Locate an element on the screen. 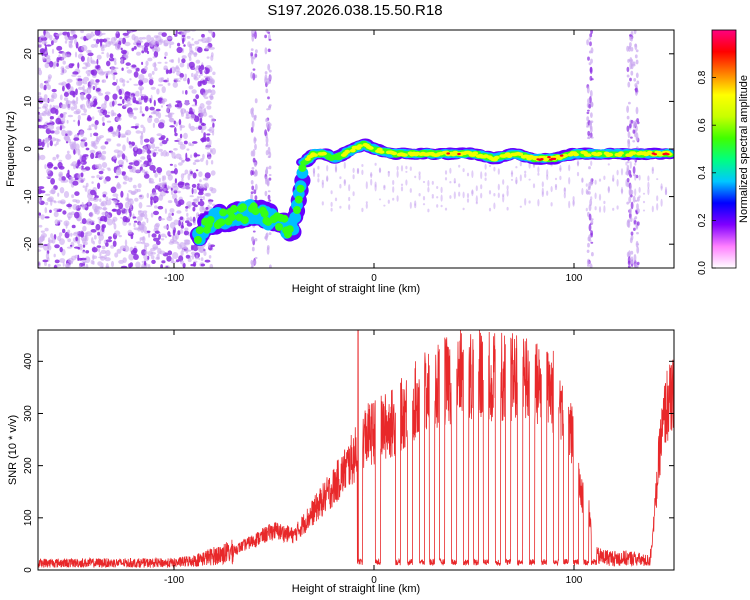  y-tick-label: -20 is located at coordinates (28, 244).